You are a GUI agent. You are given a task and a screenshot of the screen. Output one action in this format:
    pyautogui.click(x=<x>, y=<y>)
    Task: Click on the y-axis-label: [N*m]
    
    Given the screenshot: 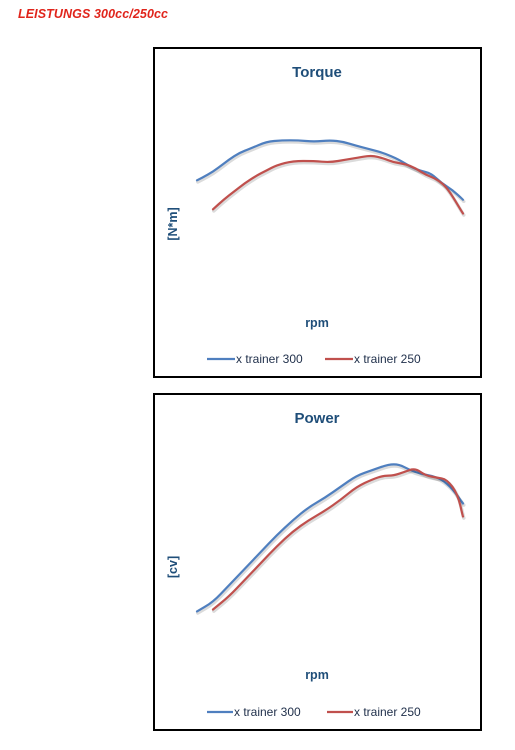 What is the action you would take?
    pyautogui.click(x=173, y=223)
    